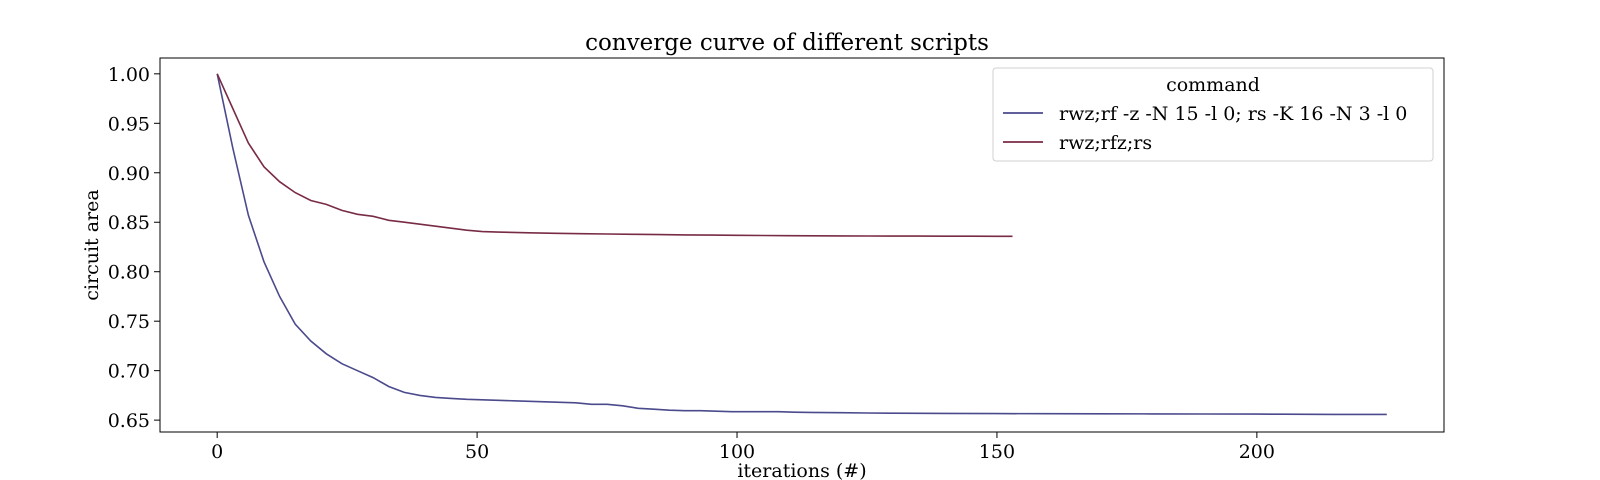 The width and height of the screenshot is (1600, 480). Describe the element at coordinates (477, 452) in the screenshot. I see `x-tick-label: 50` at that location.